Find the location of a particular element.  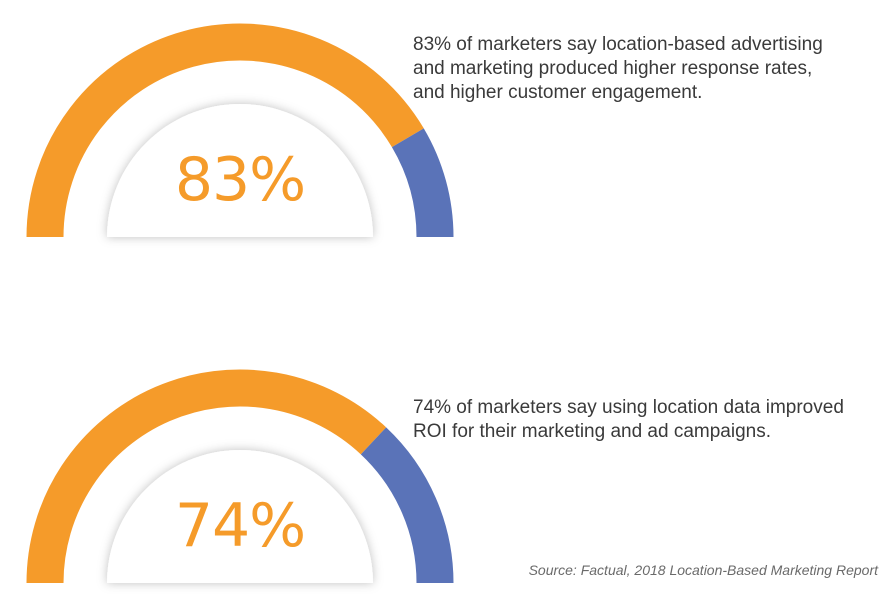

gauge-1-inner-disc is located at coordinates (240, 170).